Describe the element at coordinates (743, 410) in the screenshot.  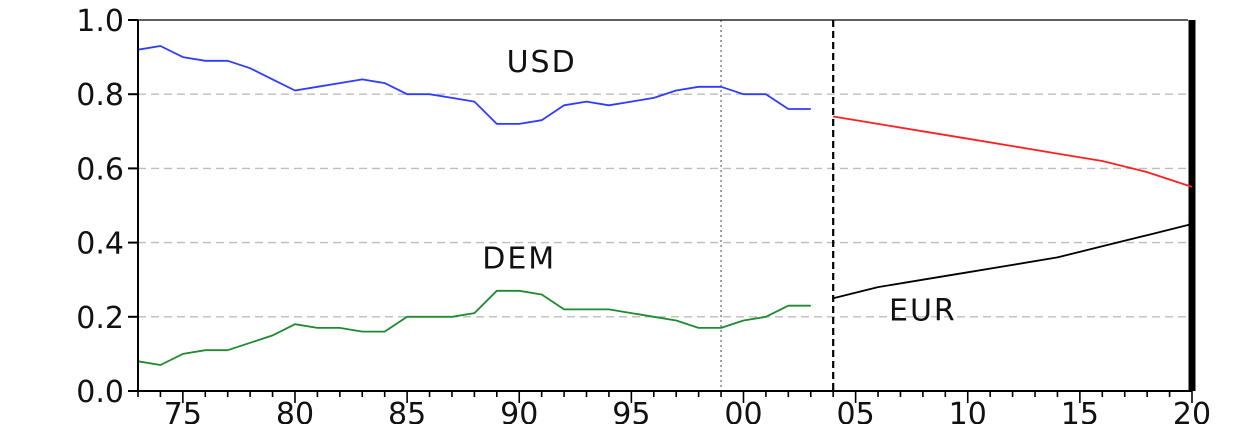
I see `x-tick-label: 00` at that location.